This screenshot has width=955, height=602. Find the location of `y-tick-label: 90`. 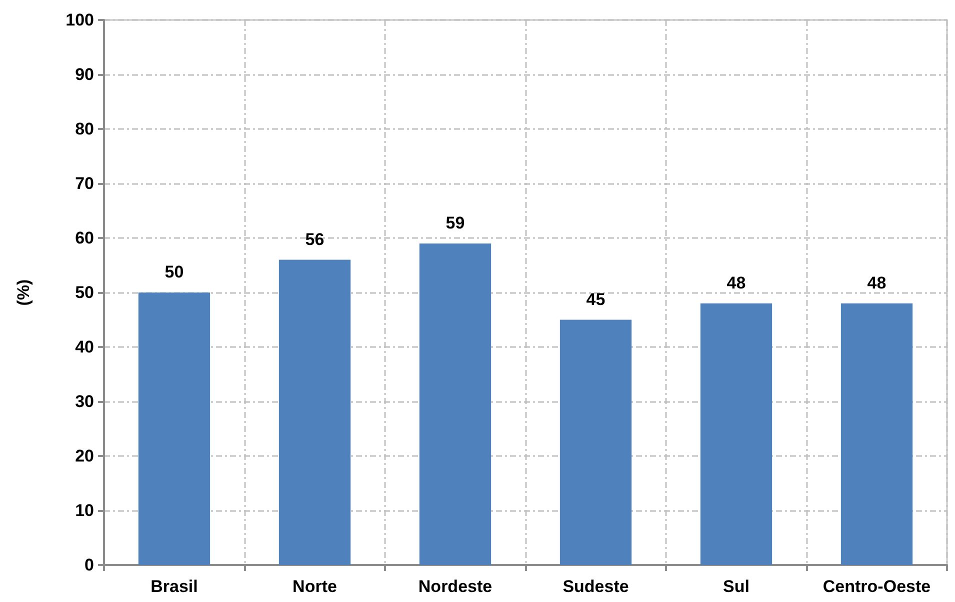

y-tick-label: 90 is located at coordinates (84, 74).